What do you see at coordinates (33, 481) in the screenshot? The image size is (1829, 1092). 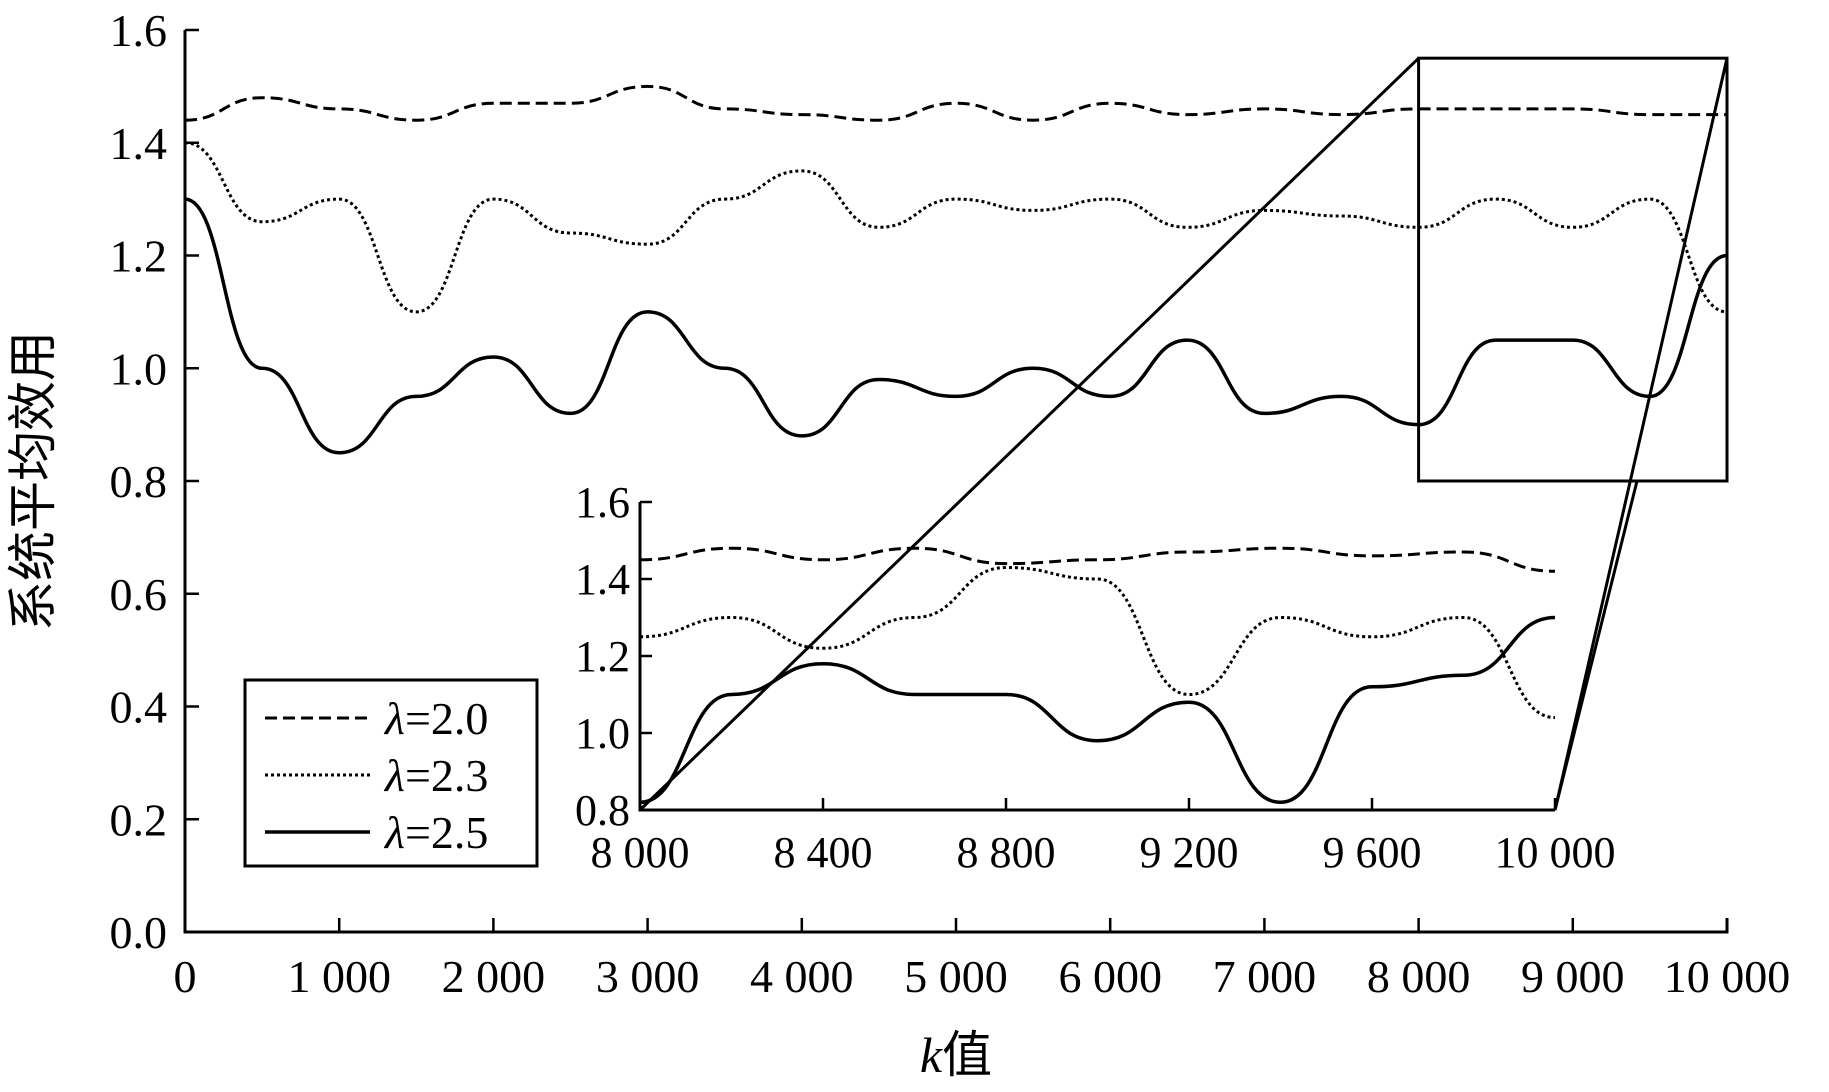 I see `y-axis-title: 系统平均效用` at bounding box center [33, 481].